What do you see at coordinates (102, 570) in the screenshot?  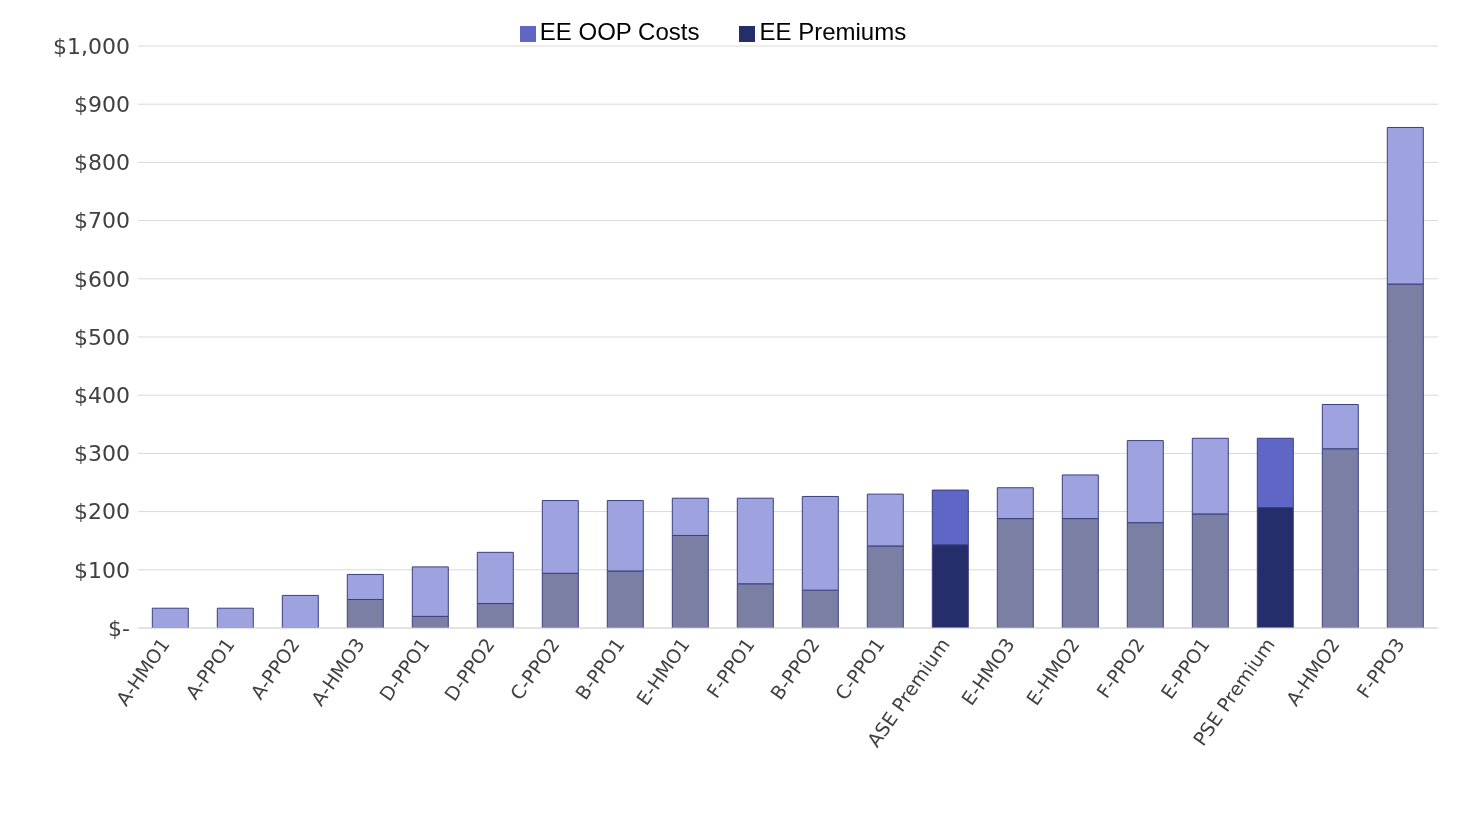 I see `y-tick-label: $100` at bounding box center [102, 570].